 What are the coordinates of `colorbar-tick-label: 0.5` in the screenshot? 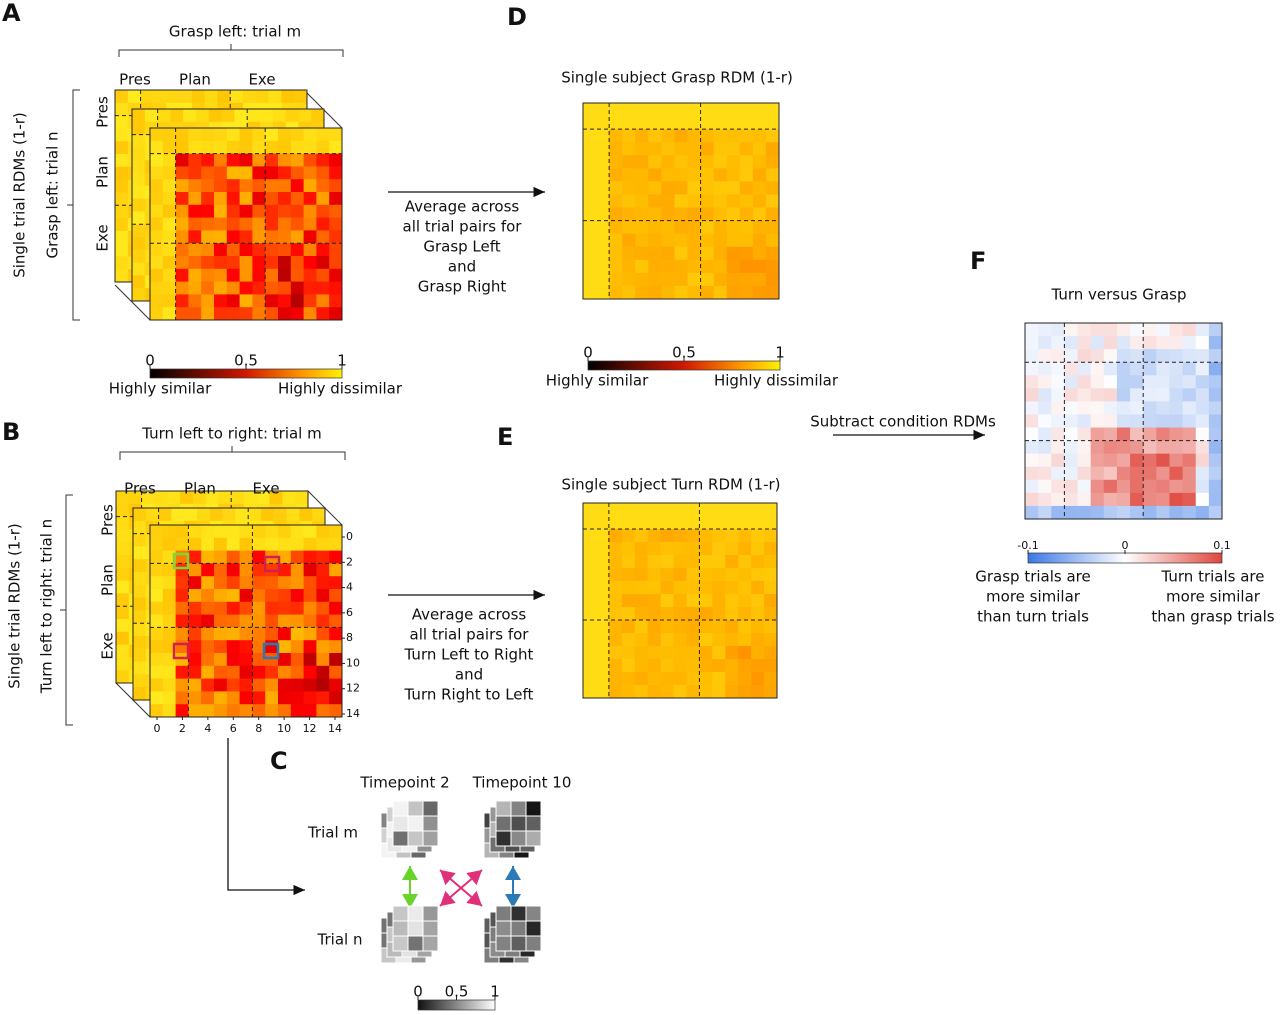 It's located at (246, 361).